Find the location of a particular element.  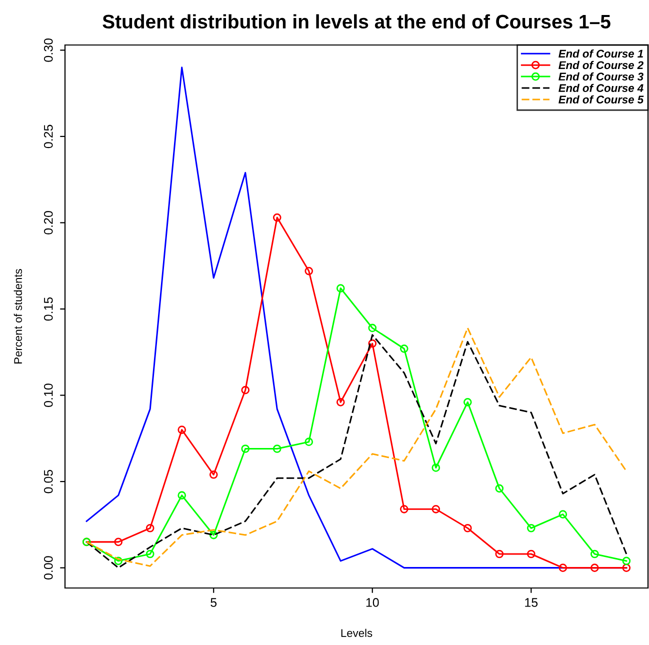

y-tick-label: 0.05 is located at coordinates (48, 482).